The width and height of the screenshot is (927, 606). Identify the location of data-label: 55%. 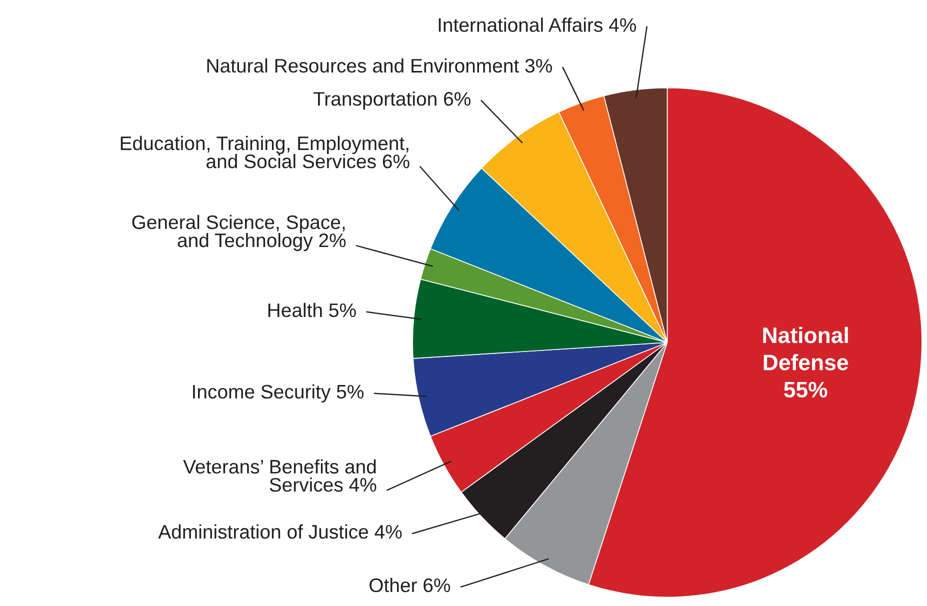
(806, 390).